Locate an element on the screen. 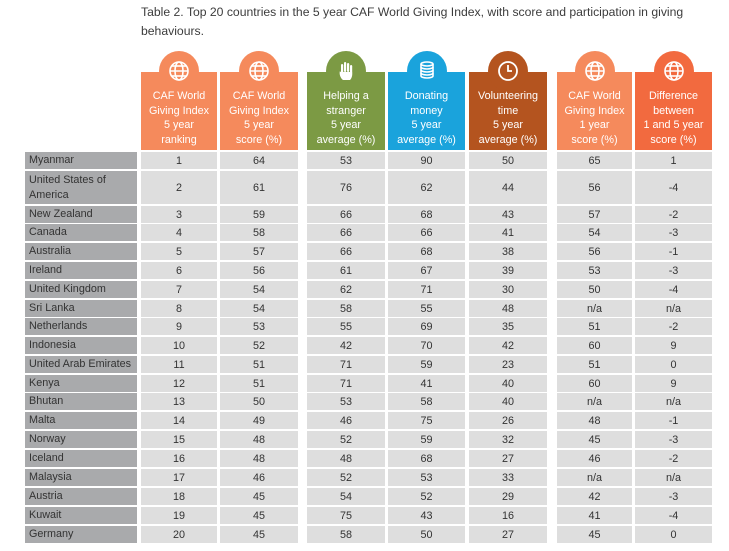 The image size is (729, 551). value-cell: -4 is located at coordinates (673, 187).